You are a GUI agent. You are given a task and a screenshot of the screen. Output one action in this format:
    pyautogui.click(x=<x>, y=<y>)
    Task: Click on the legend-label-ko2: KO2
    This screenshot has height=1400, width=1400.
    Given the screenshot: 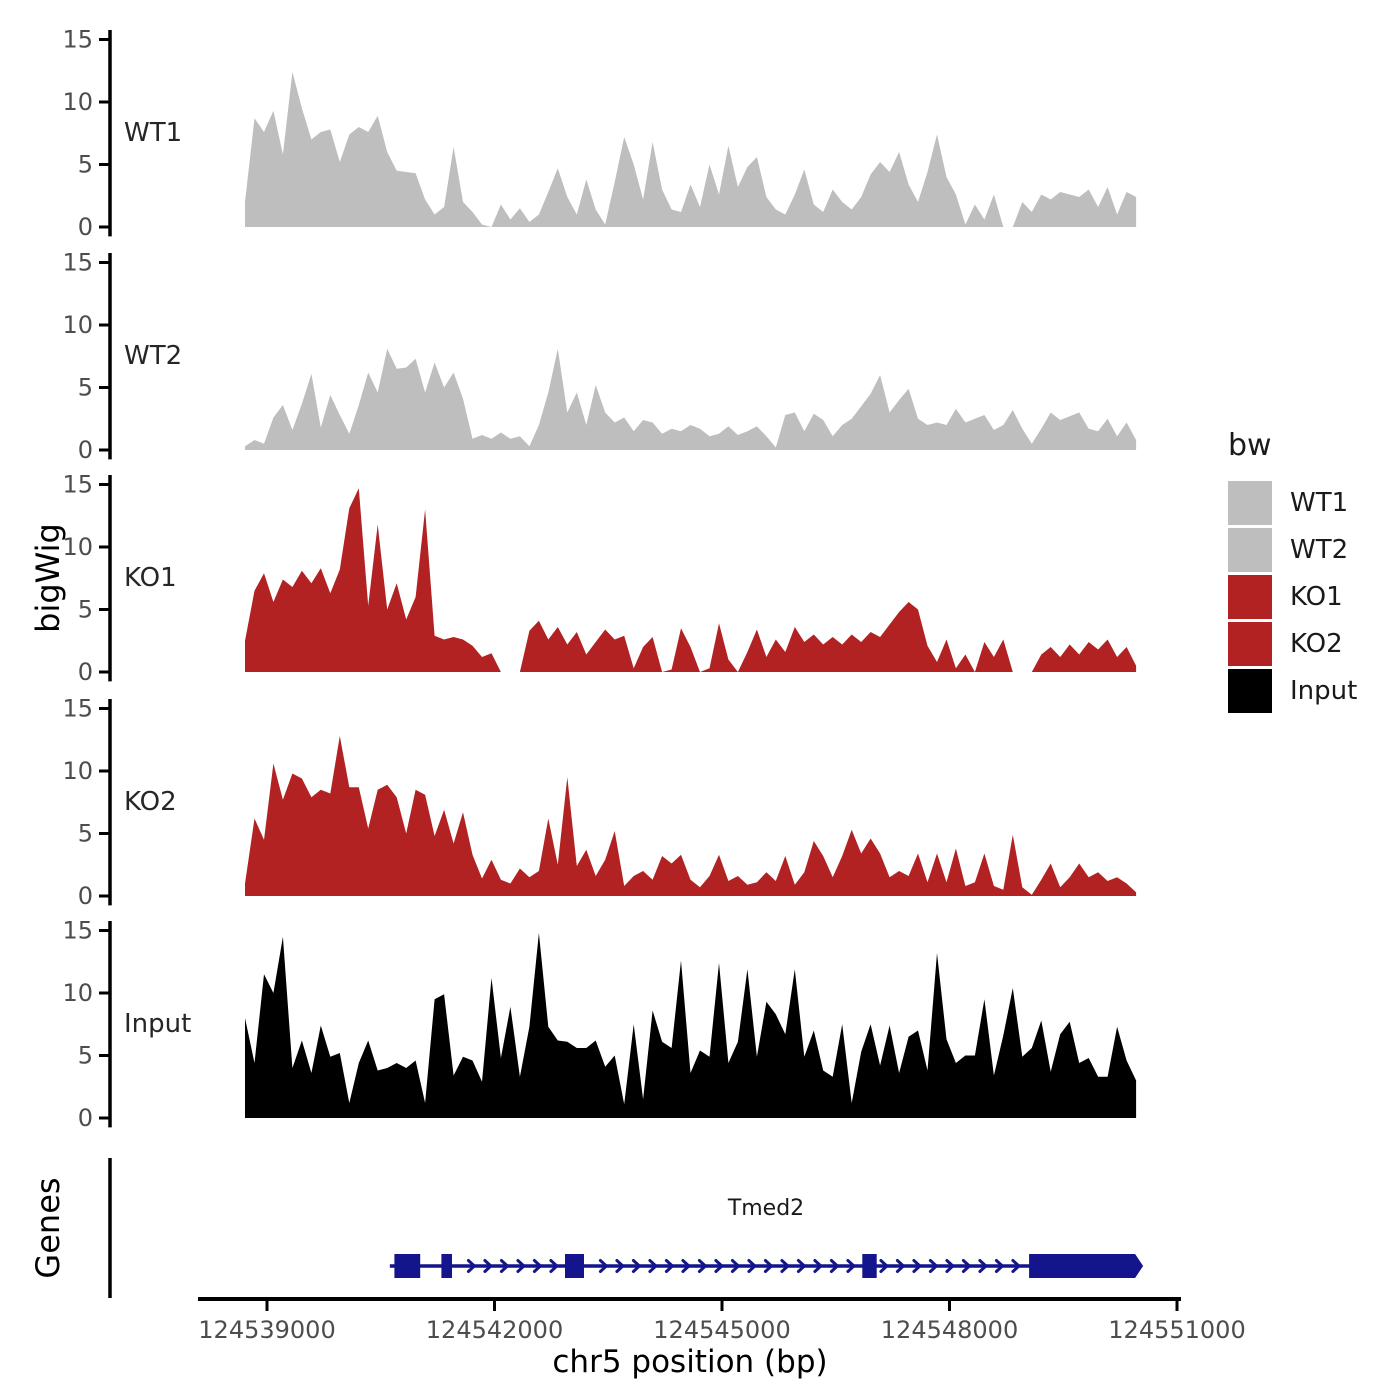 What is the action you would take?
    pyautogui.click(x=1316, y=644)
    